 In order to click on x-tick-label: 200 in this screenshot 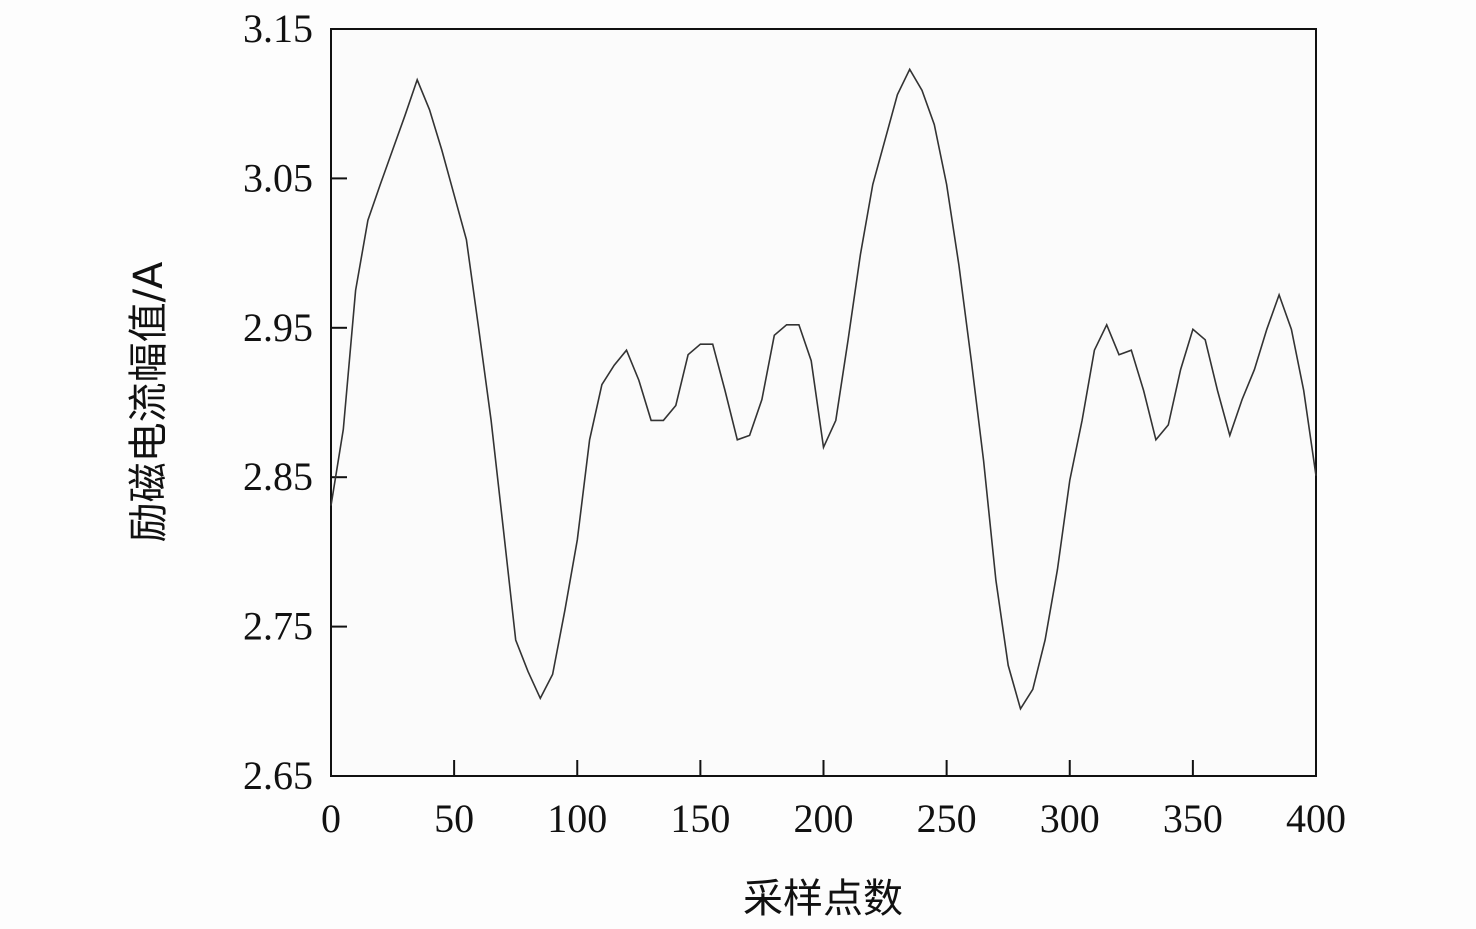, I will do `click(824, 818)`.